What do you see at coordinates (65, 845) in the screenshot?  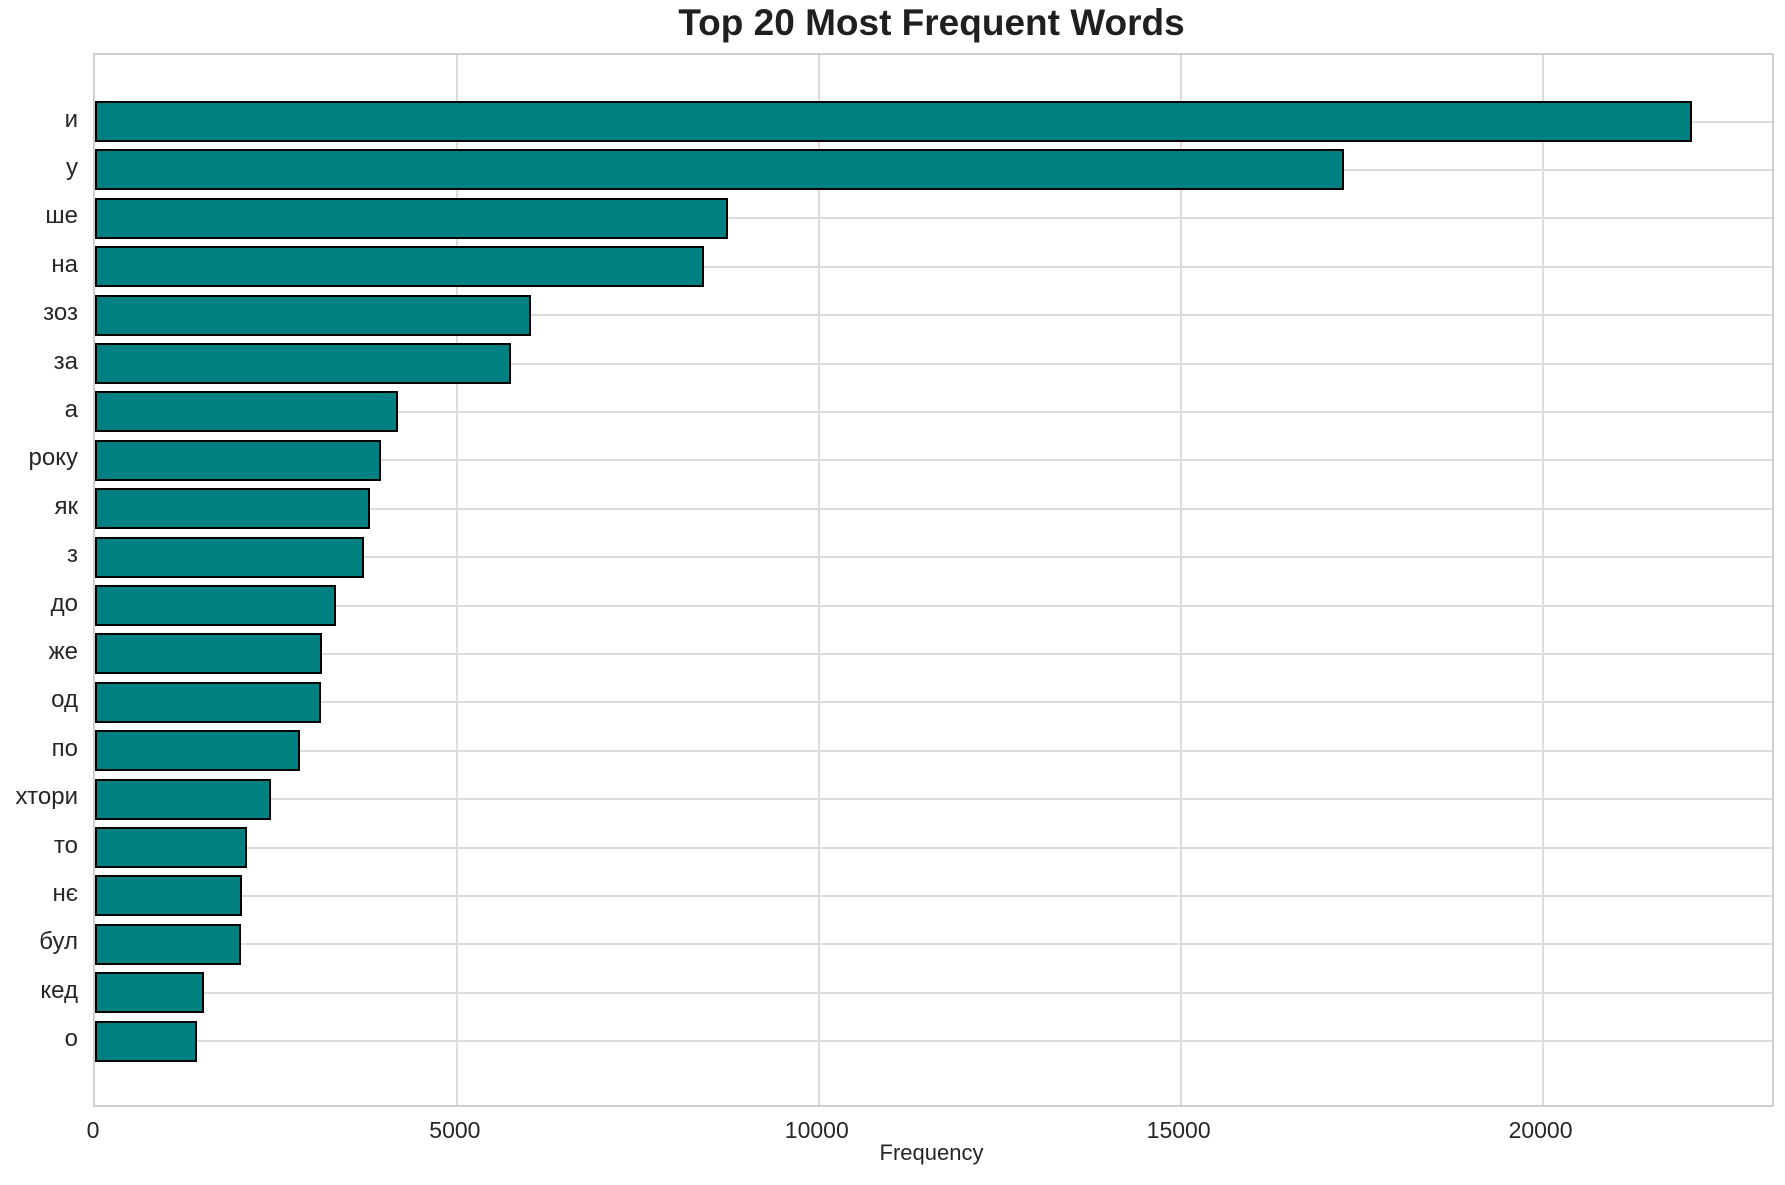 I see `y-tick-label: то` at bounding box center [65, 845].